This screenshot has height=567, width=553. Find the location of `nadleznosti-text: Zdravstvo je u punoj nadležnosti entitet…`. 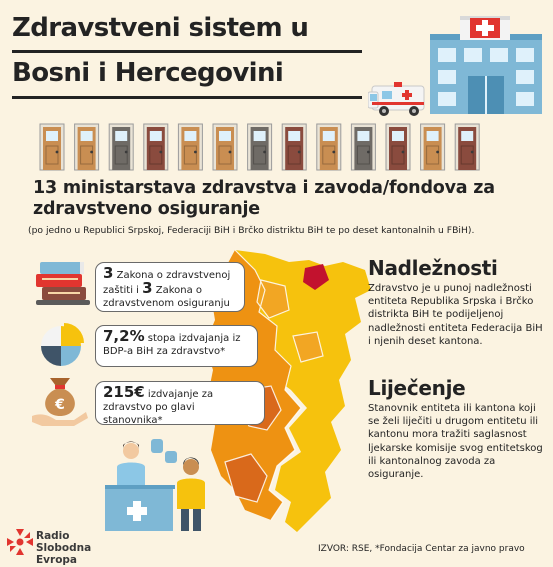

nadleznosti-text: Zdravstvo je u punoj nadležnosti entitet… is located at coordinates (455, 315).